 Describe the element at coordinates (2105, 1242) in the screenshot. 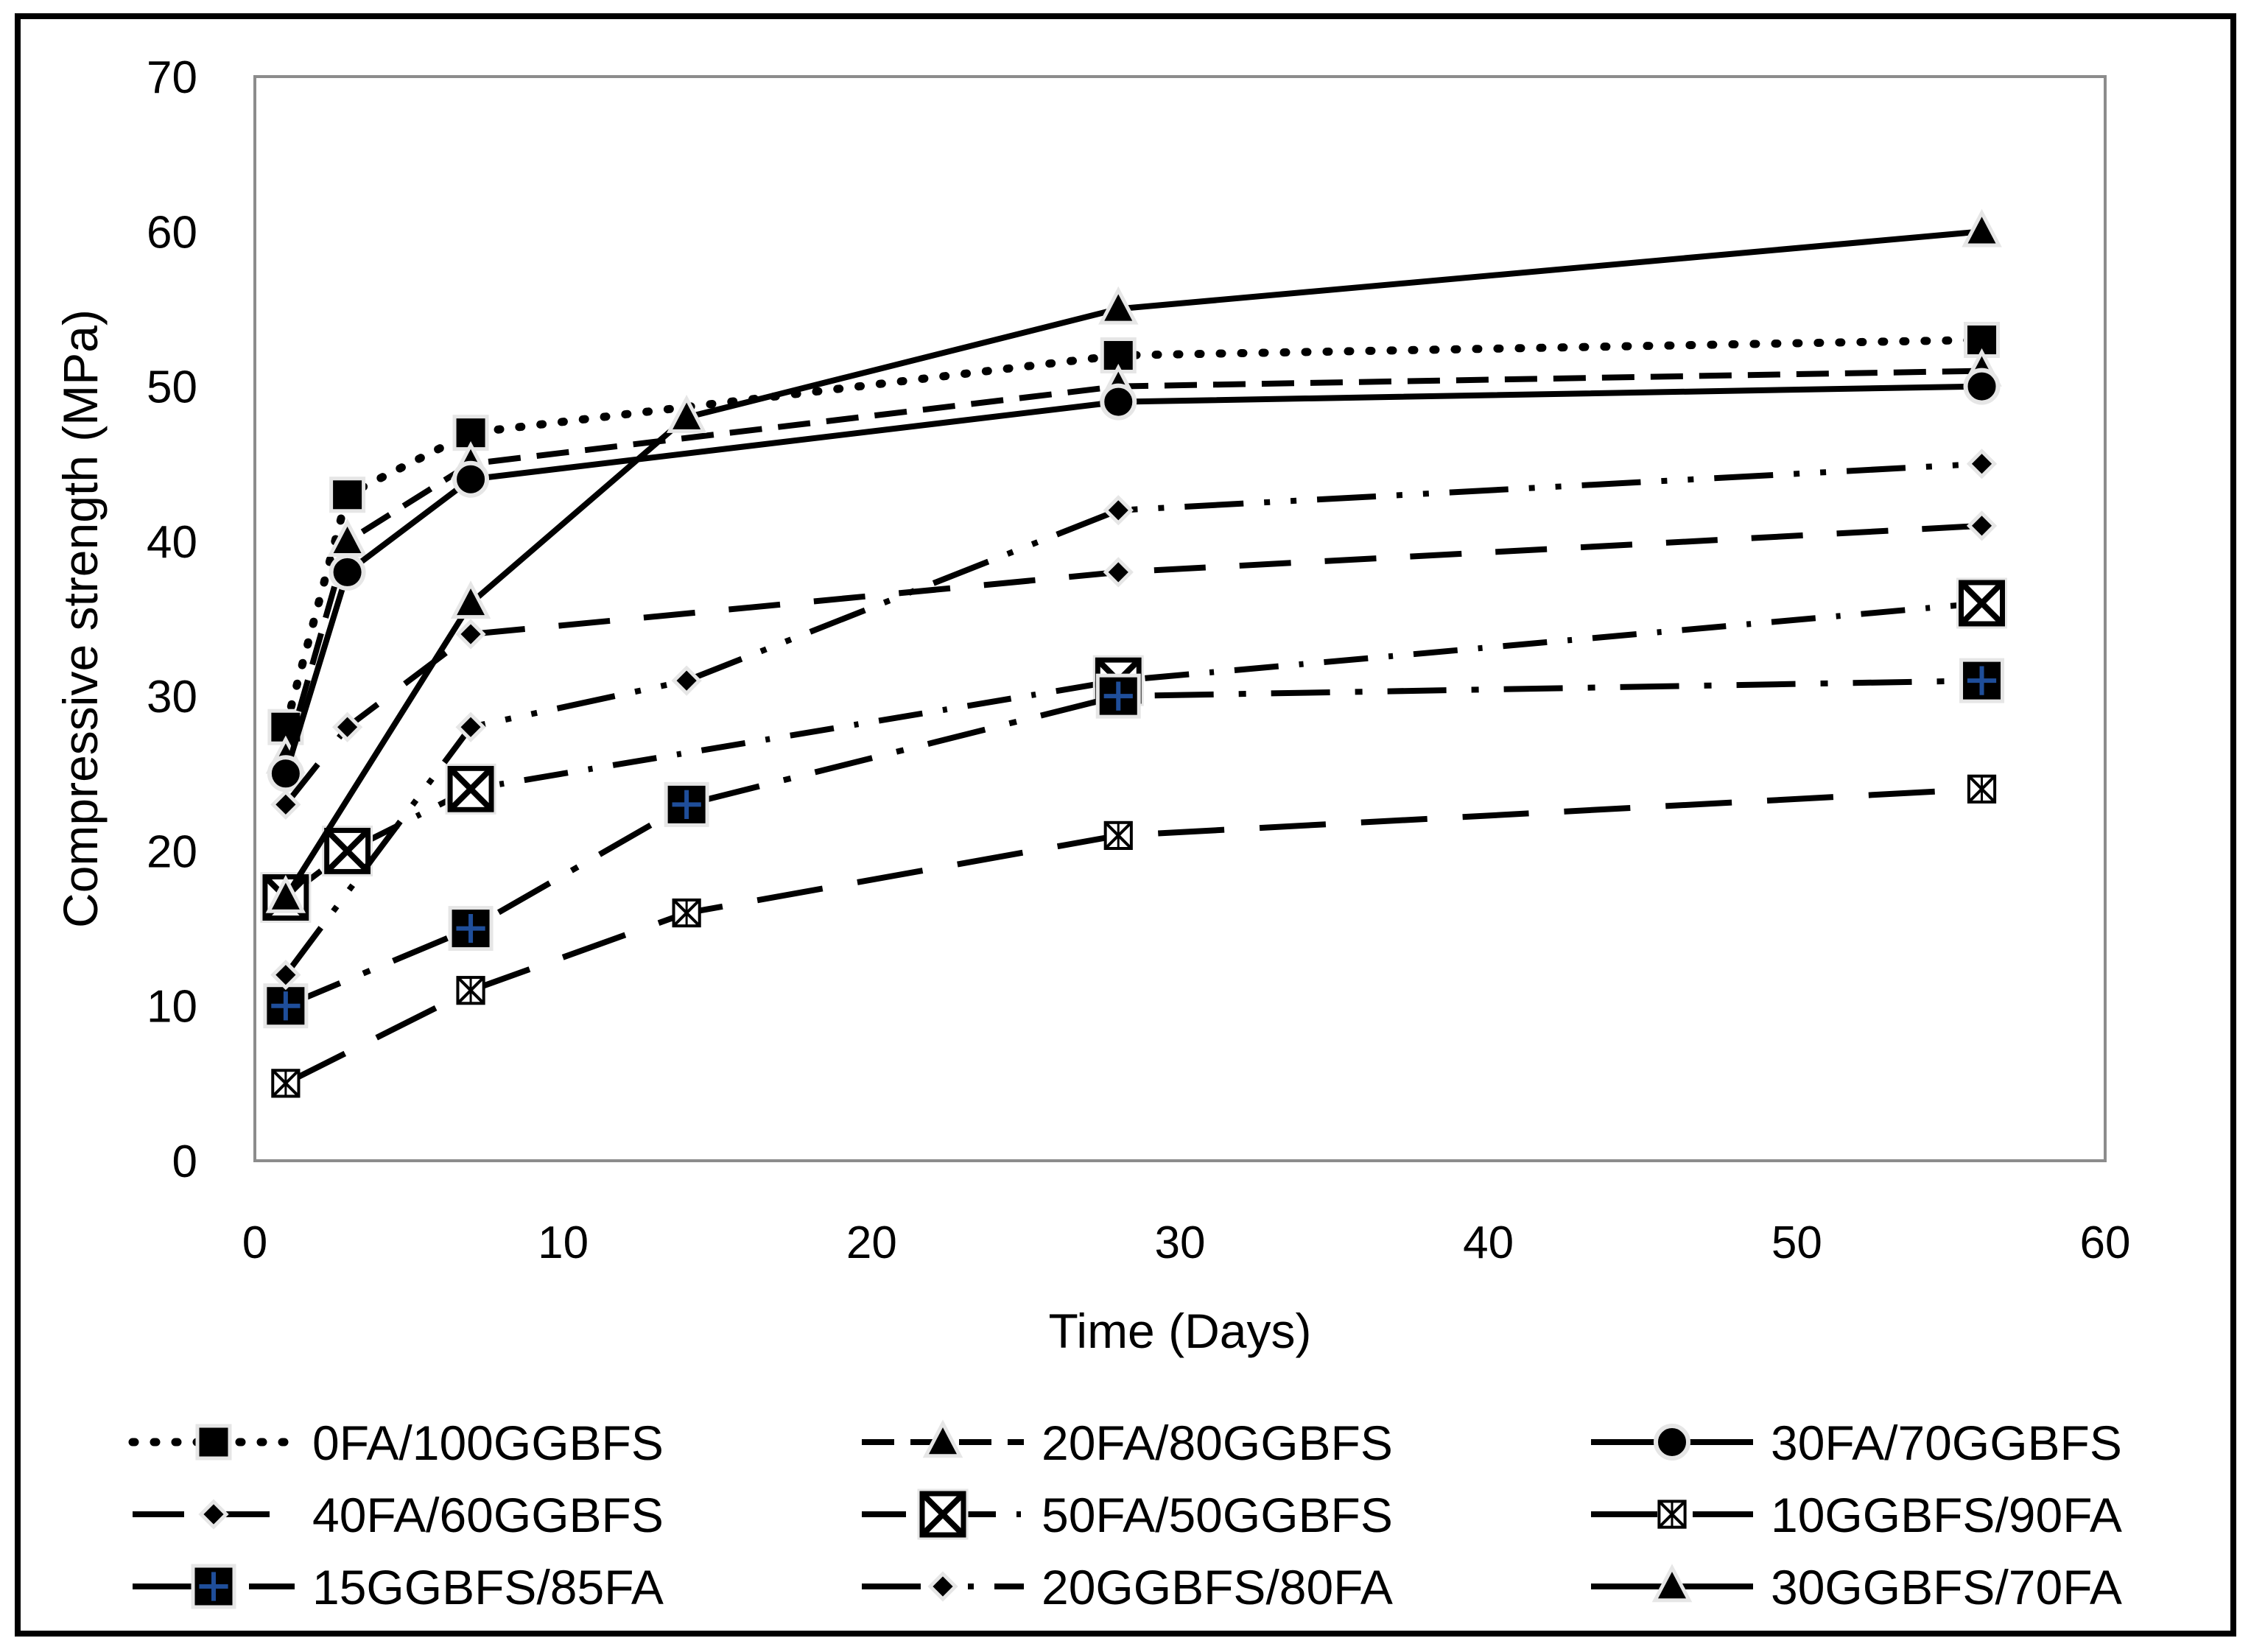

I see `x-tick-label: 60` at that location.